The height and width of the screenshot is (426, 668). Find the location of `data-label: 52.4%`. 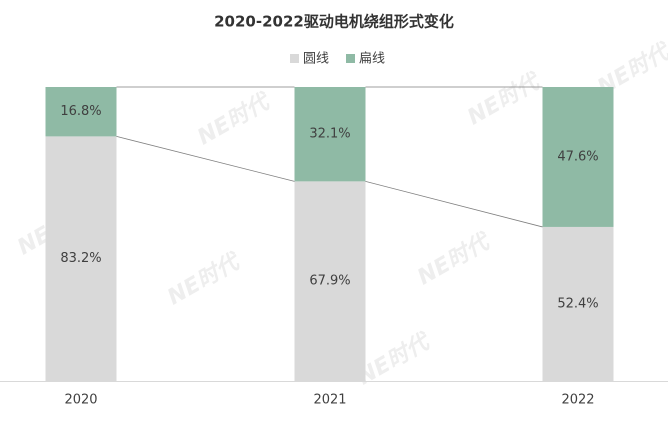

data-label: 52.4% is located at coordinates (577, 303).